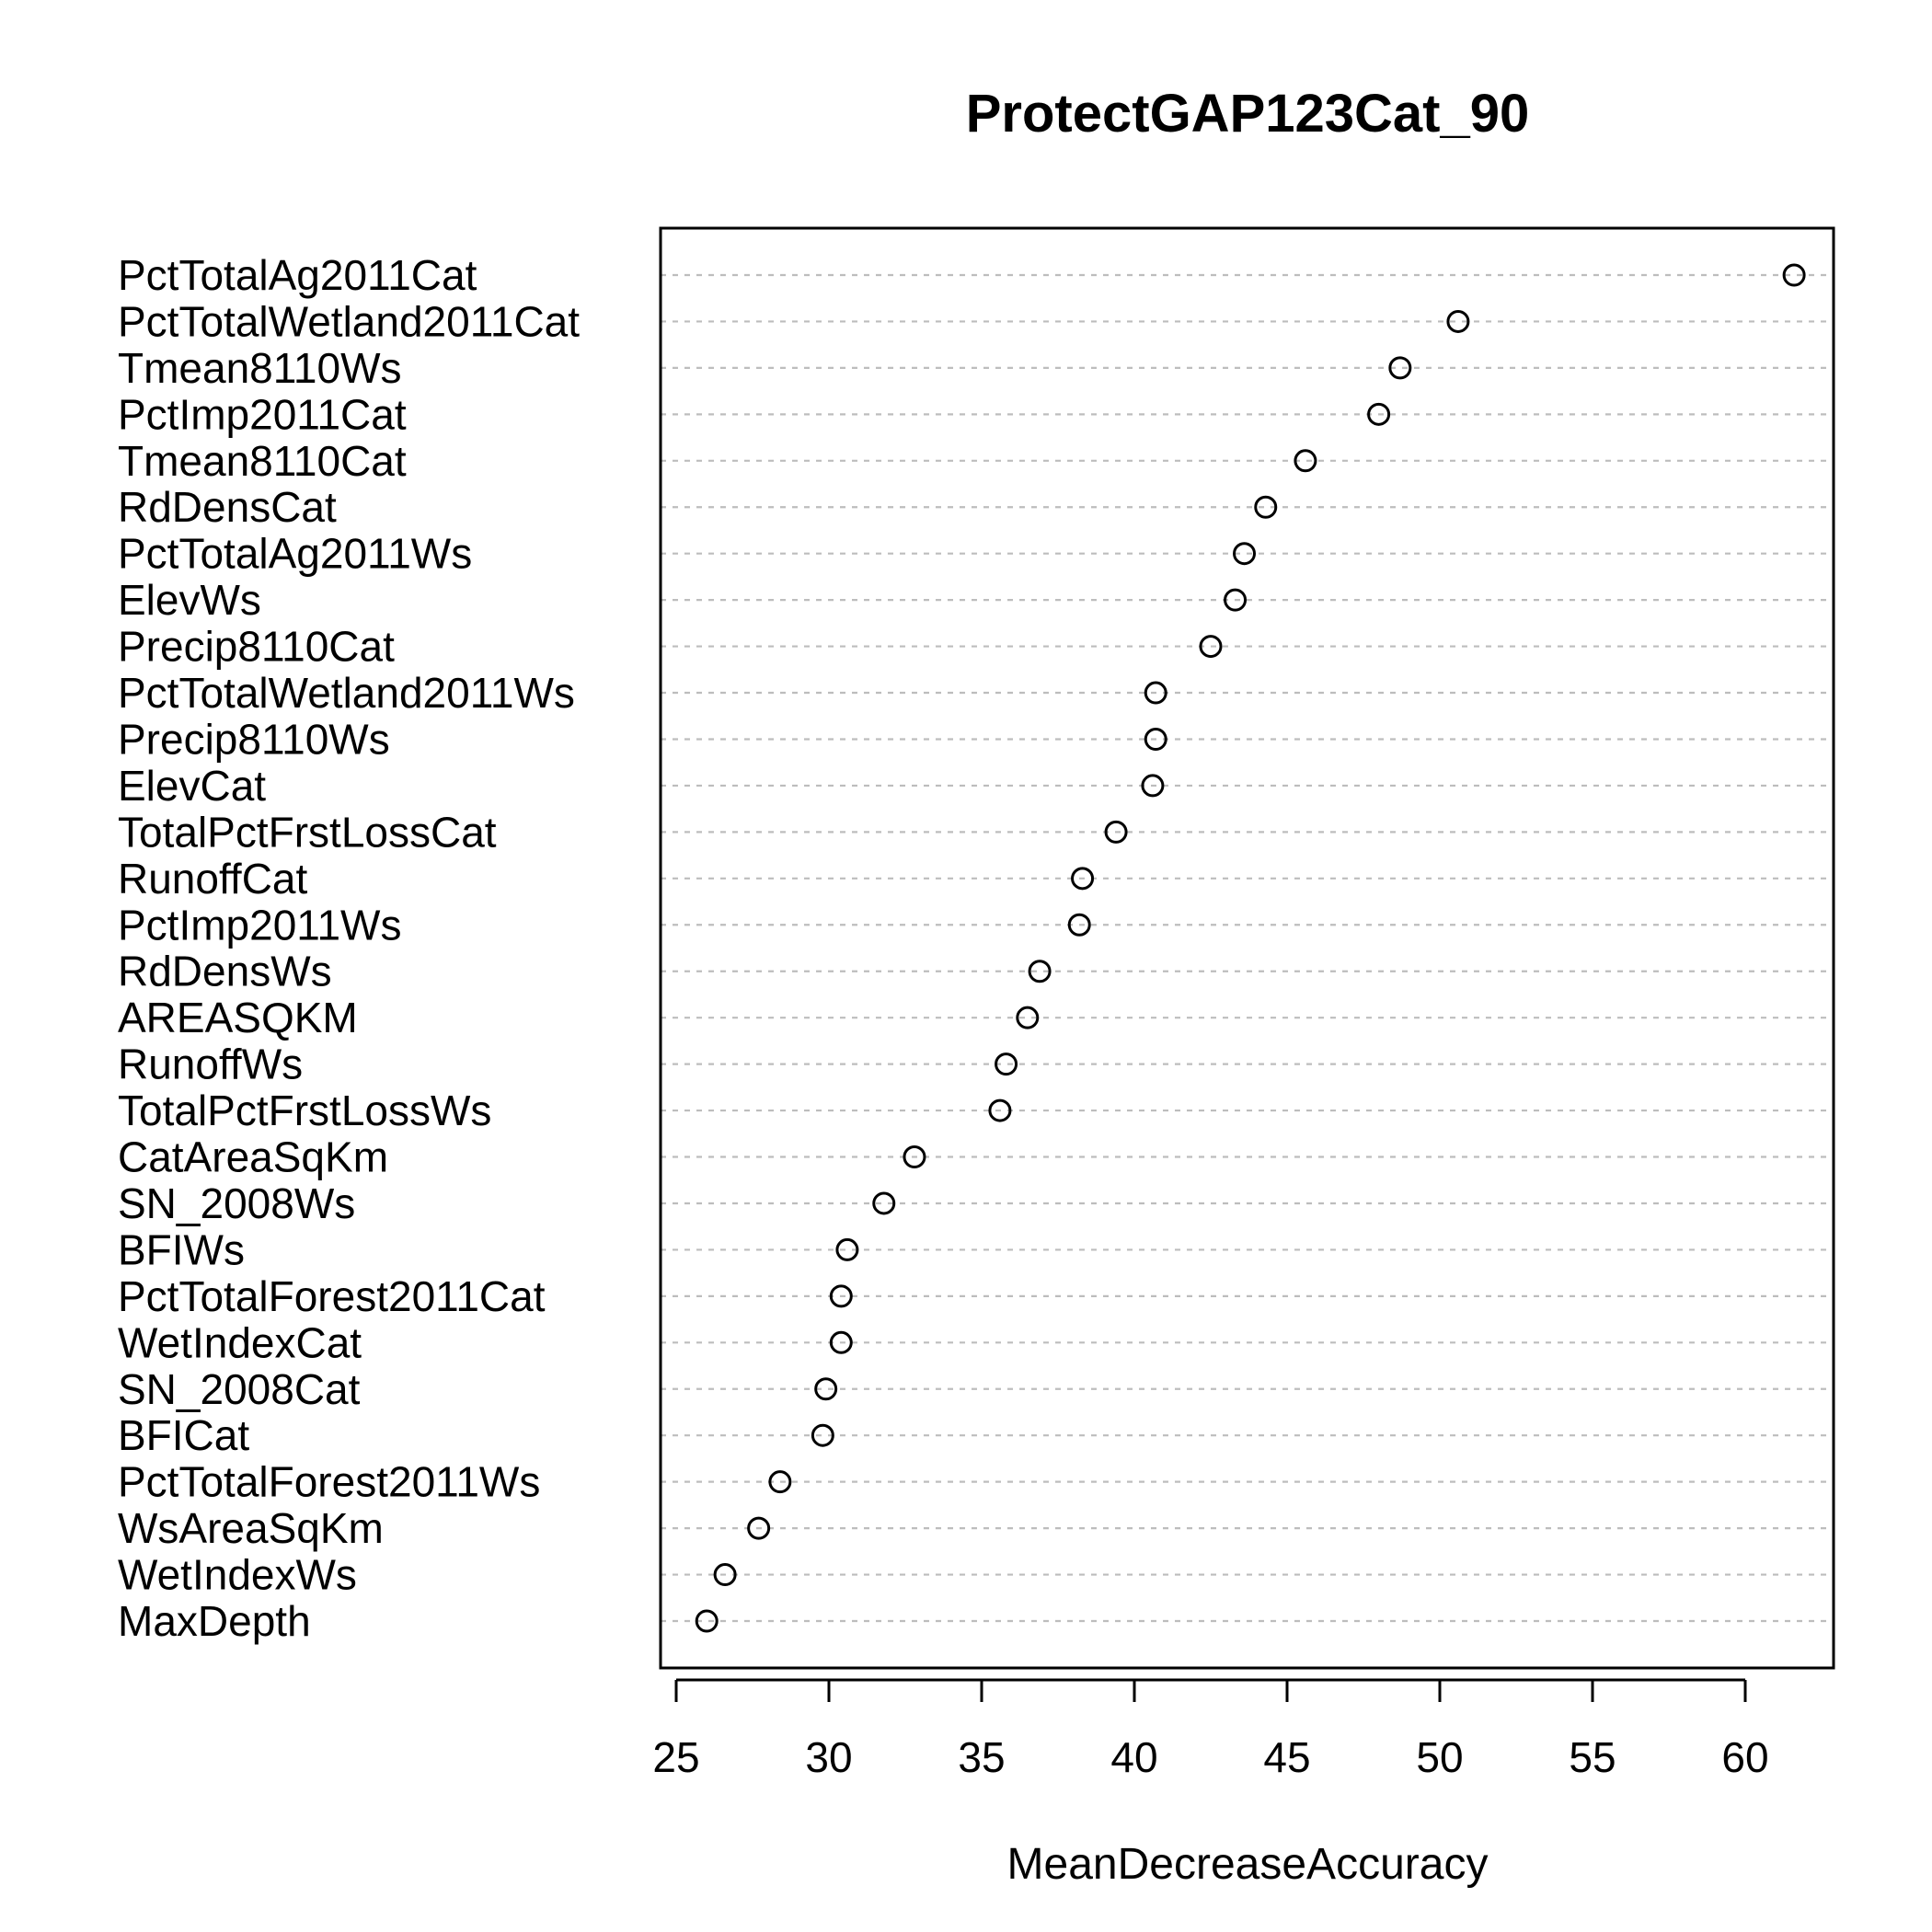  What do you see at coordinates (349, 321) in the screenshot?
I see `variable-label: PctTotalWetland2011Cat` at bounding box center [349, 321].